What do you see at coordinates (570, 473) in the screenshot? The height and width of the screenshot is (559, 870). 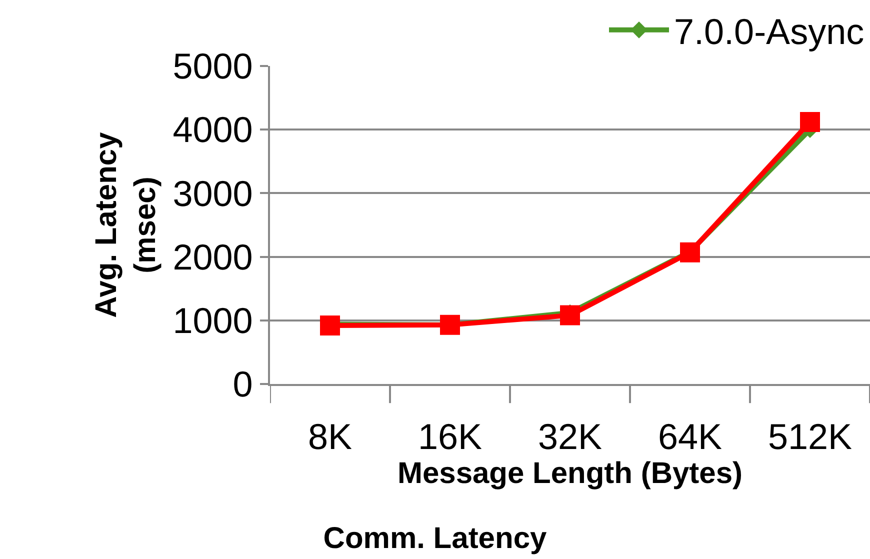 I see `x-axis-title: Message Length (Bytes)` at bounding box center [570, 473].